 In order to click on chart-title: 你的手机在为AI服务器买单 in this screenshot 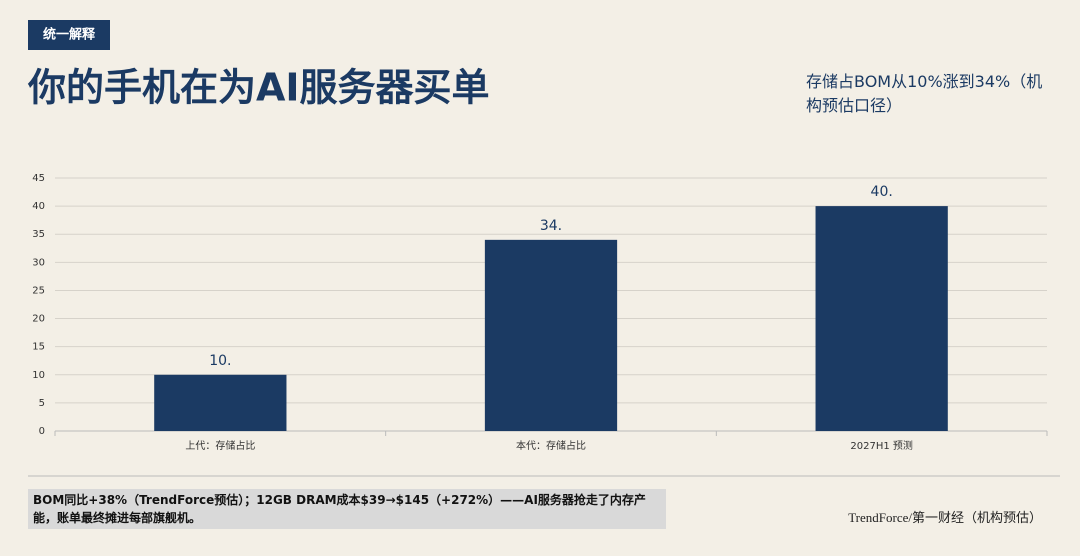, I will do `click(258, 88)`.